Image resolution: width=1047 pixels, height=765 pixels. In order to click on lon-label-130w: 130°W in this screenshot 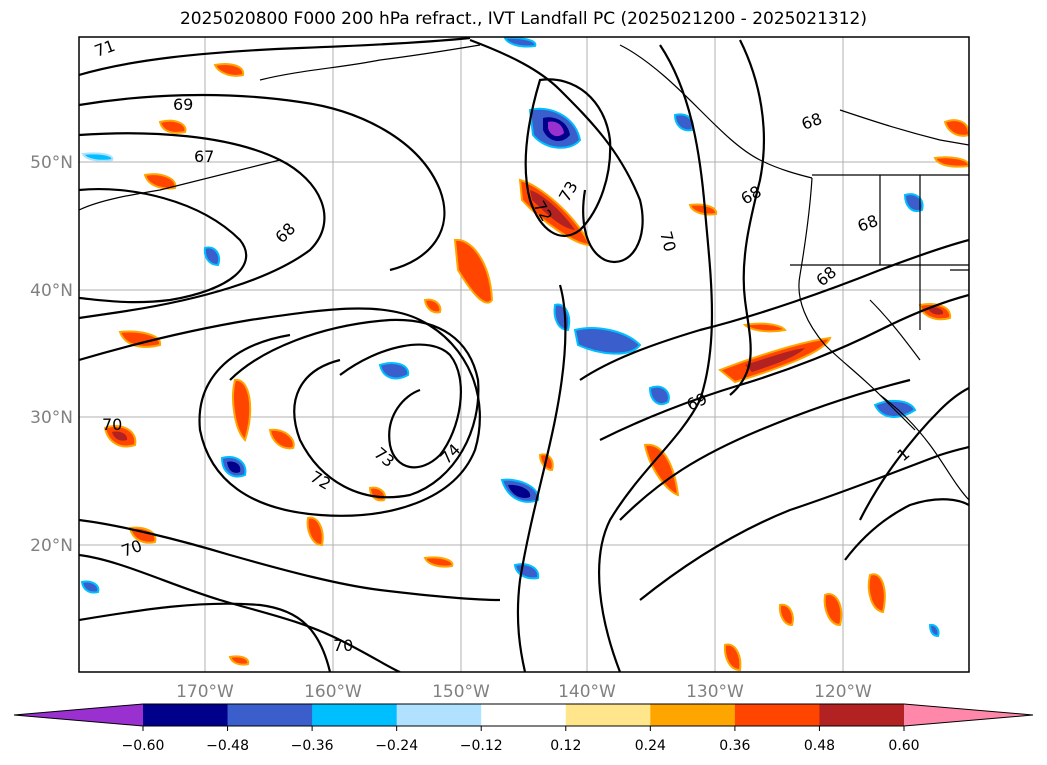, I will do `click(715, 692)`.